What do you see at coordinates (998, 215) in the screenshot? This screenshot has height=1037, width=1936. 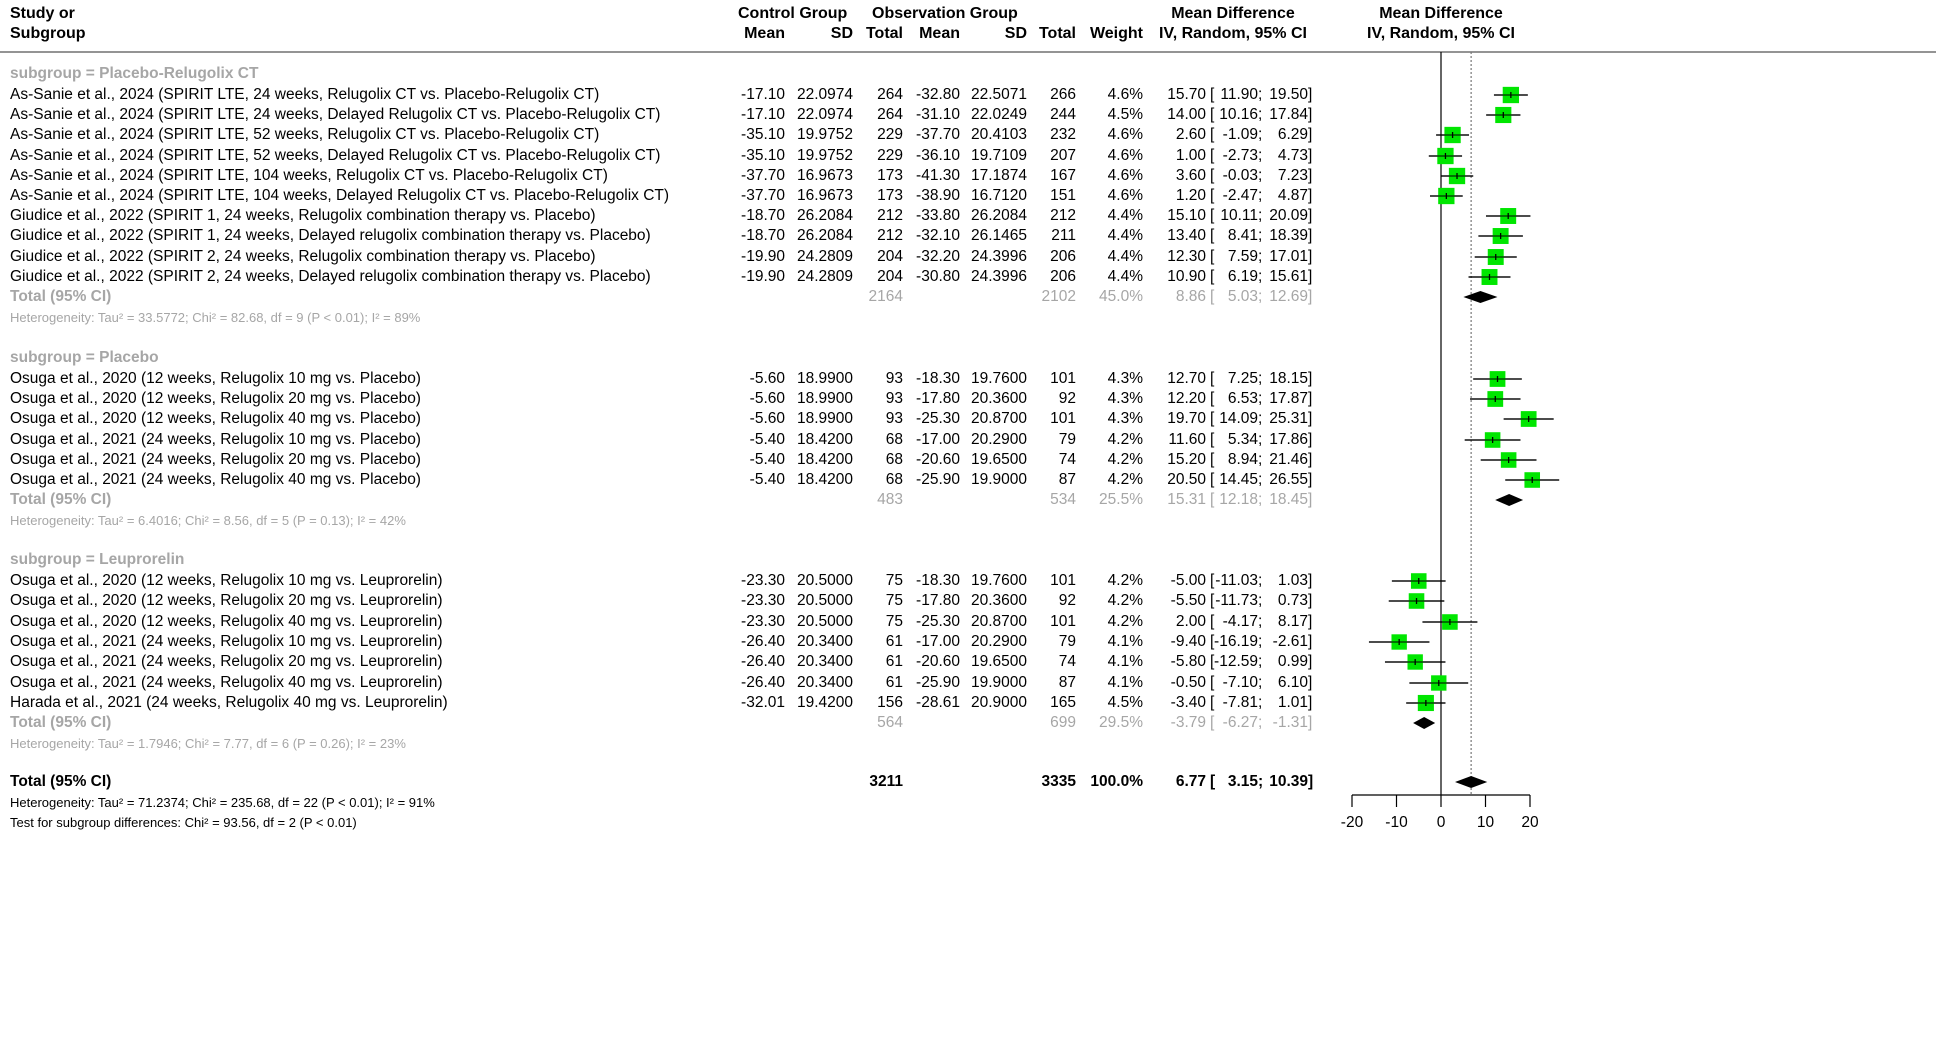 I see `observation-sd: 26.2084` at bounding box center [998, 215].